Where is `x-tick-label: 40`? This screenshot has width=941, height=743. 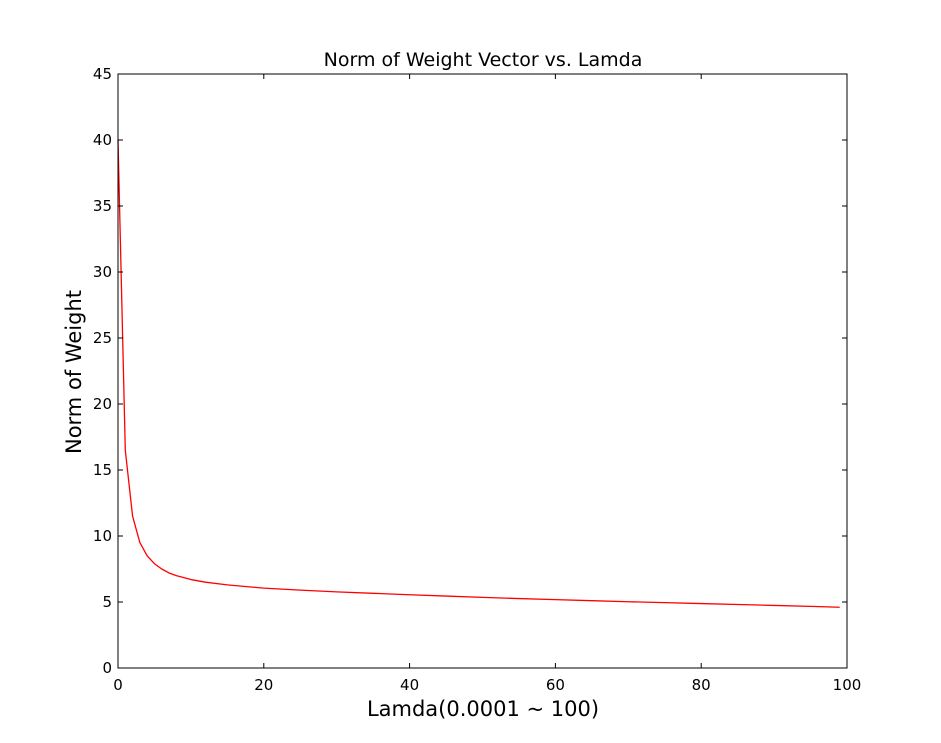
x-tick-label: 40 is located at coordinates (409, 685).